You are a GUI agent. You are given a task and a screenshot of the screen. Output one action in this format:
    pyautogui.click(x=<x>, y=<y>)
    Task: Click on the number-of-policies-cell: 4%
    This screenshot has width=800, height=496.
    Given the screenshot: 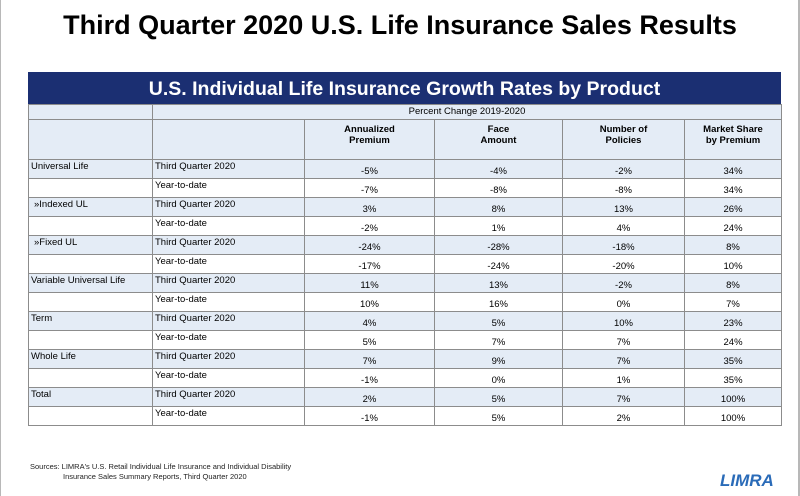 What is the action you would take?
    pyautogui.click(x=623, y=226)
    